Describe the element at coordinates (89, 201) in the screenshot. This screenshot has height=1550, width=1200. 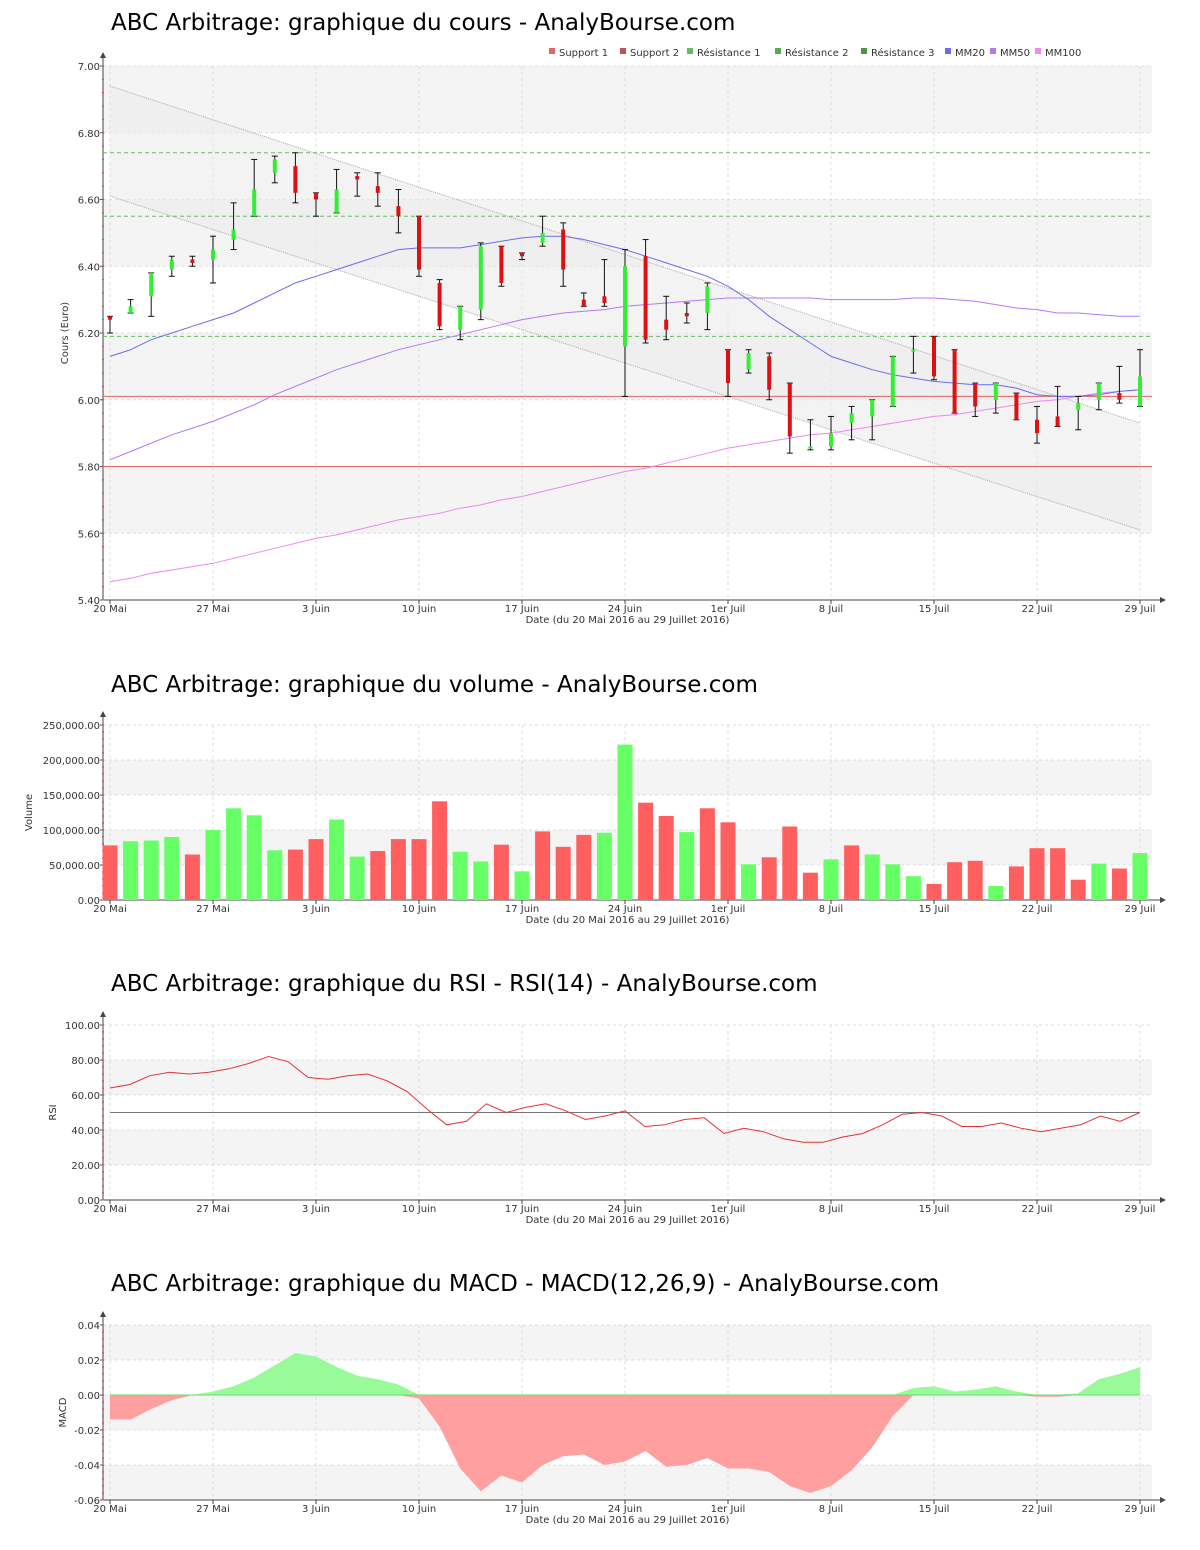
I see `y-tick-label: 6.60` at that location.